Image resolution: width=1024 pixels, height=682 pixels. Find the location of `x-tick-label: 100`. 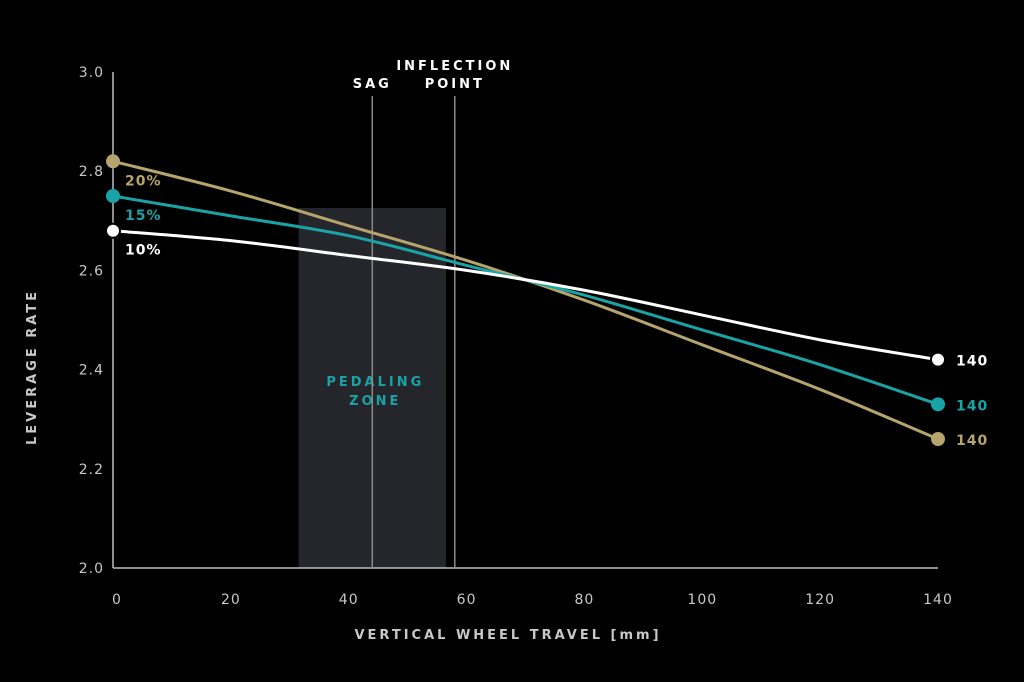

x-tick-label: 100 is located at coordinates (702, 600).